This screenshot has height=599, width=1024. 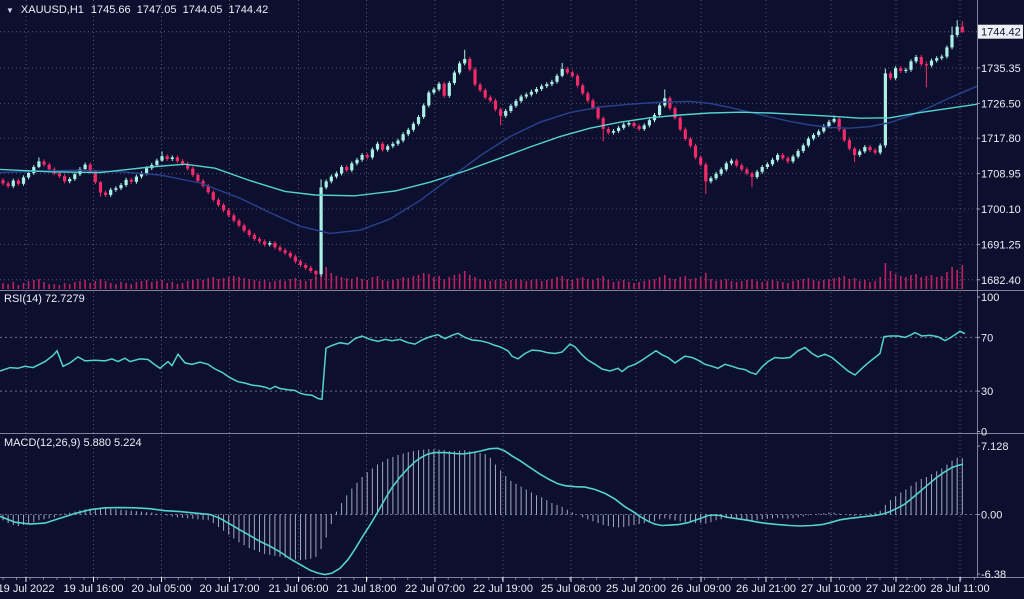 I want to click on time-axis-label: 22 Jul 07:00, so click(x=435, y=589).